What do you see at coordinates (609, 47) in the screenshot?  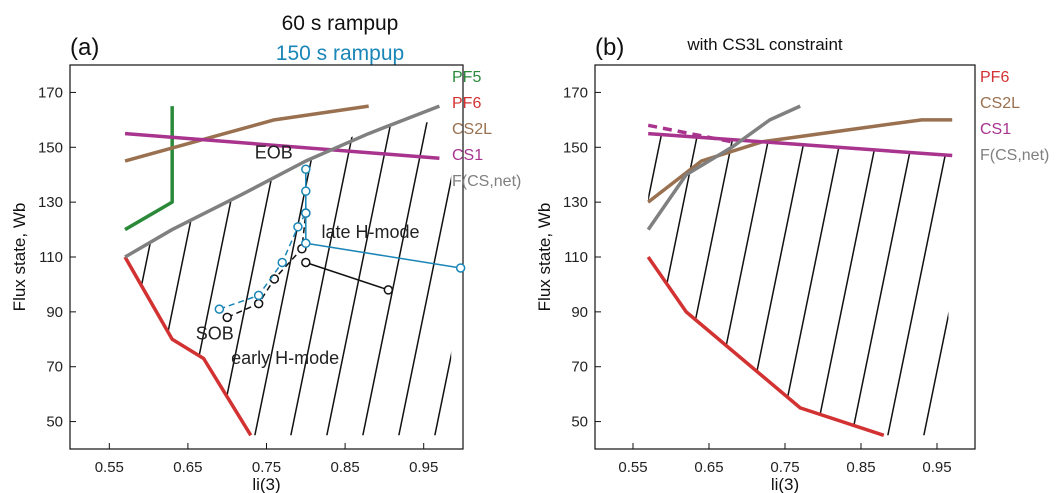 I see `panel-label: (b)` at bounding box center [609, 47].